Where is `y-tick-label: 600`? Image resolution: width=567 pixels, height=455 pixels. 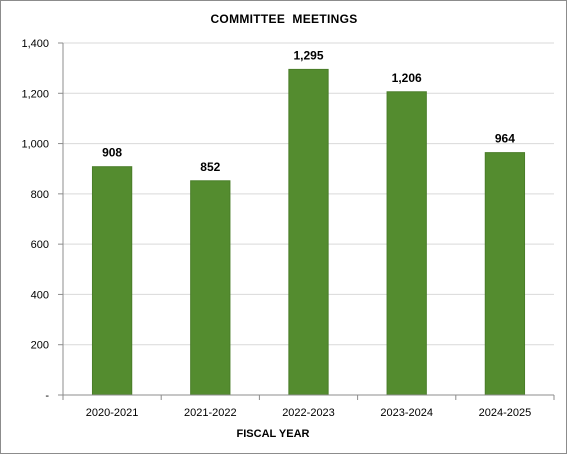
y-tick-label: 600 is located at coordinates (40, 245).